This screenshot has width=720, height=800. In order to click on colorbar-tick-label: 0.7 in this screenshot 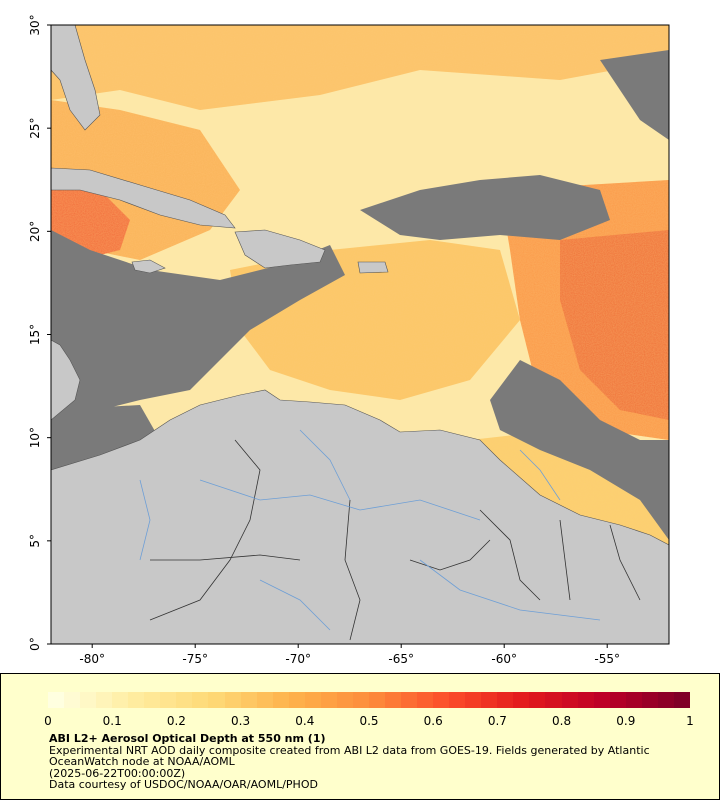, I will do `click(497, 721)`.